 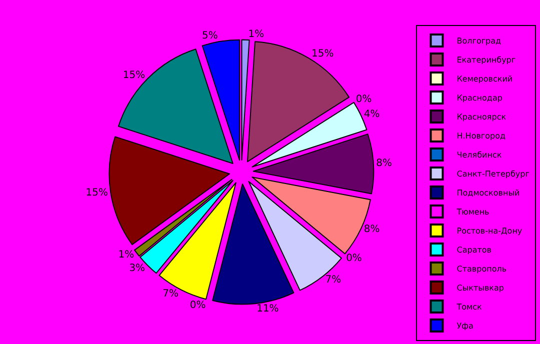 I want to click on legend-label: Челябинск, so click(x=479, y=155).